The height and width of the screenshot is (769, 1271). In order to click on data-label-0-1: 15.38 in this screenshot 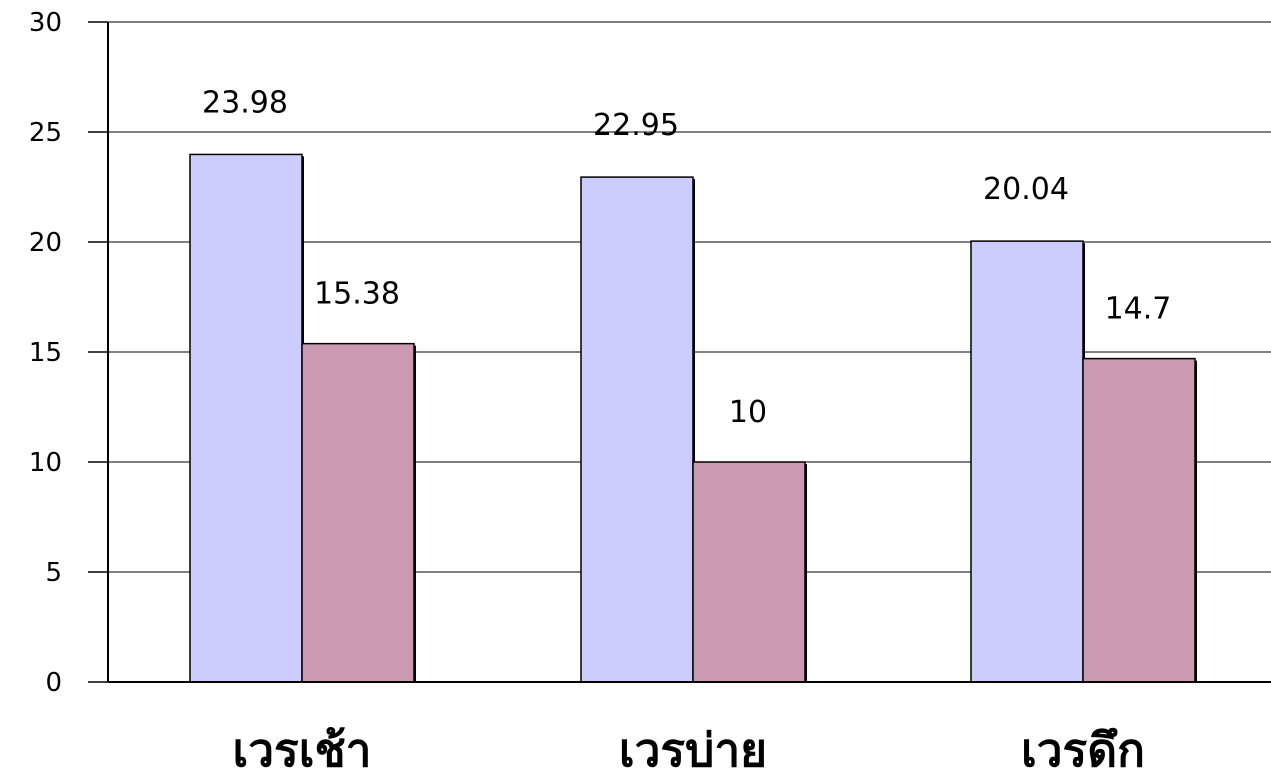, I will do `click(357, 294)`.